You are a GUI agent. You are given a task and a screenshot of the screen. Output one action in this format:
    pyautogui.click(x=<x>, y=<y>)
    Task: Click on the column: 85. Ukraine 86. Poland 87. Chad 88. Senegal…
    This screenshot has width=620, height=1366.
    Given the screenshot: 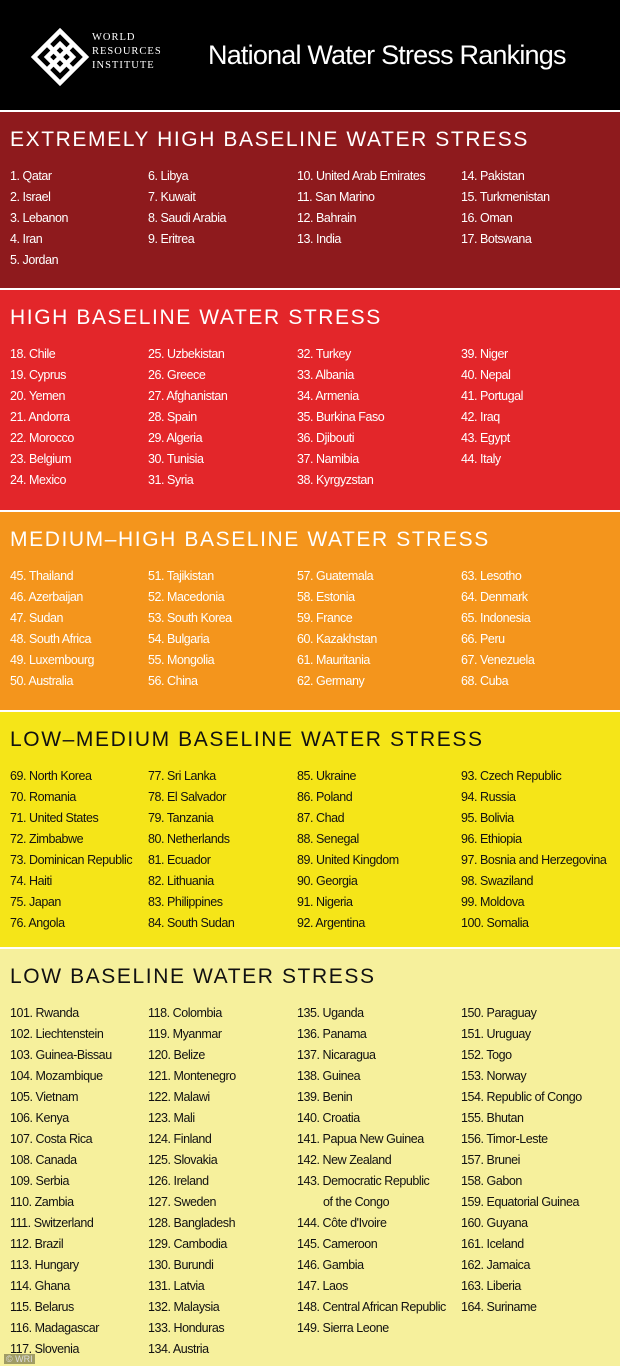 What is the action you would take?
    pyautogui.click(x=348, y=850)
    